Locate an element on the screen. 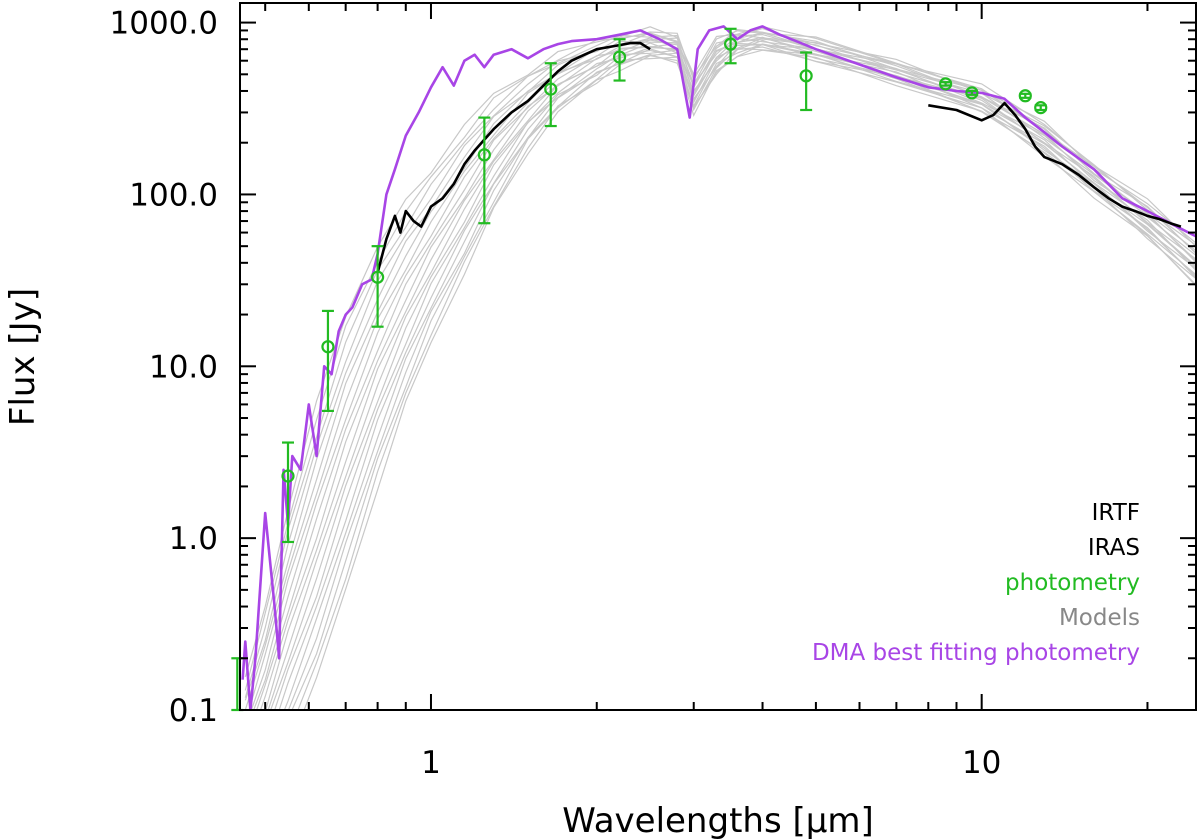  y-tick-label: 1000.0 is located at coordinates (164, 24).